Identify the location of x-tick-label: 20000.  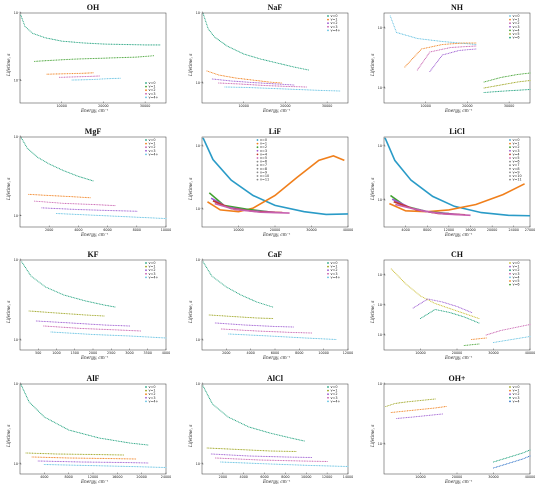
(457, 477).